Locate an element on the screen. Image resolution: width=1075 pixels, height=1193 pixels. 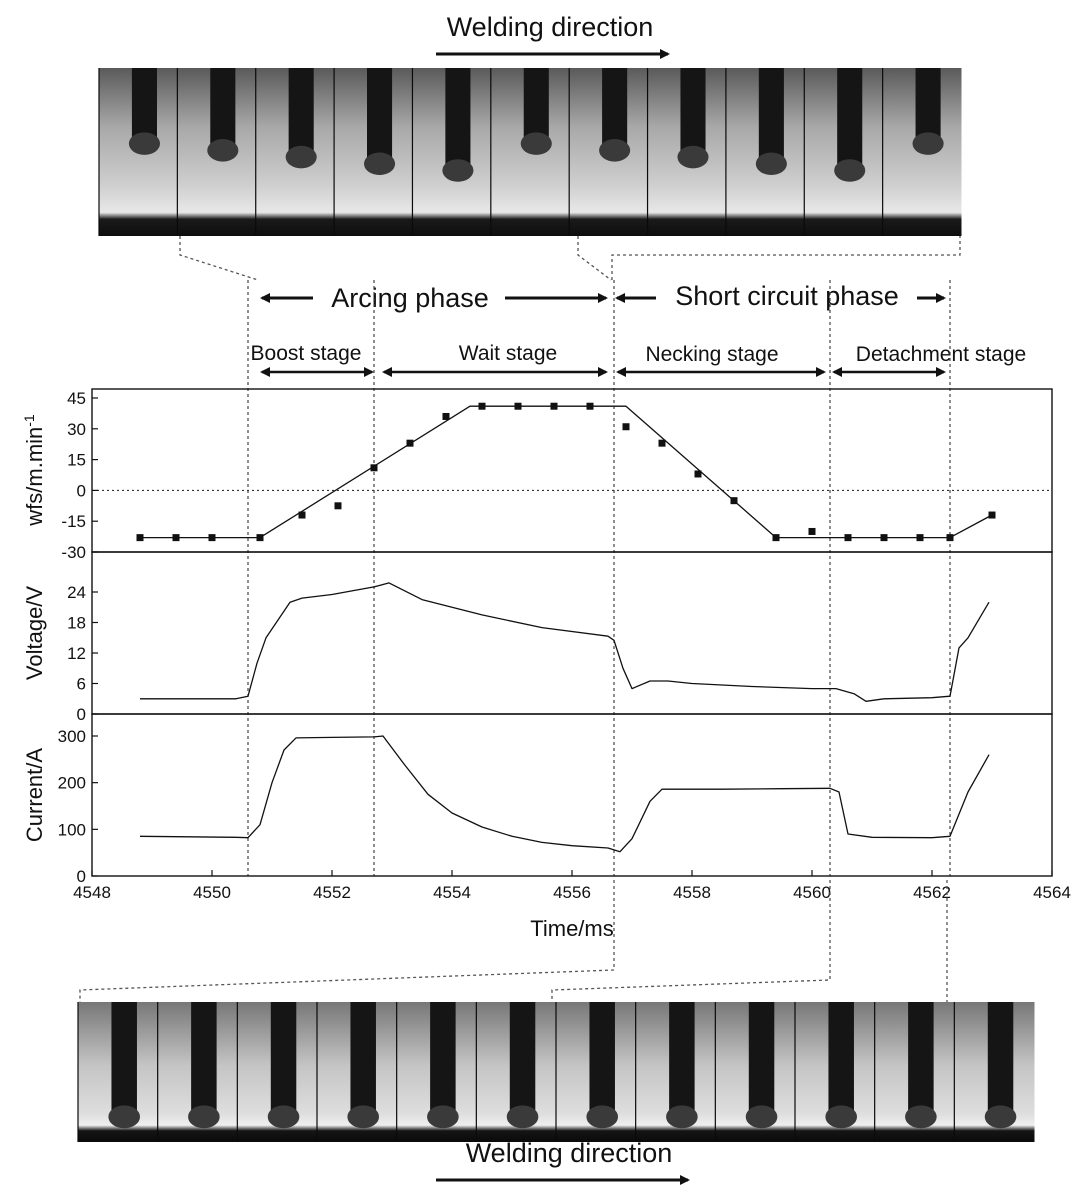
current-panel-frame is located at coordinates (572, 795).